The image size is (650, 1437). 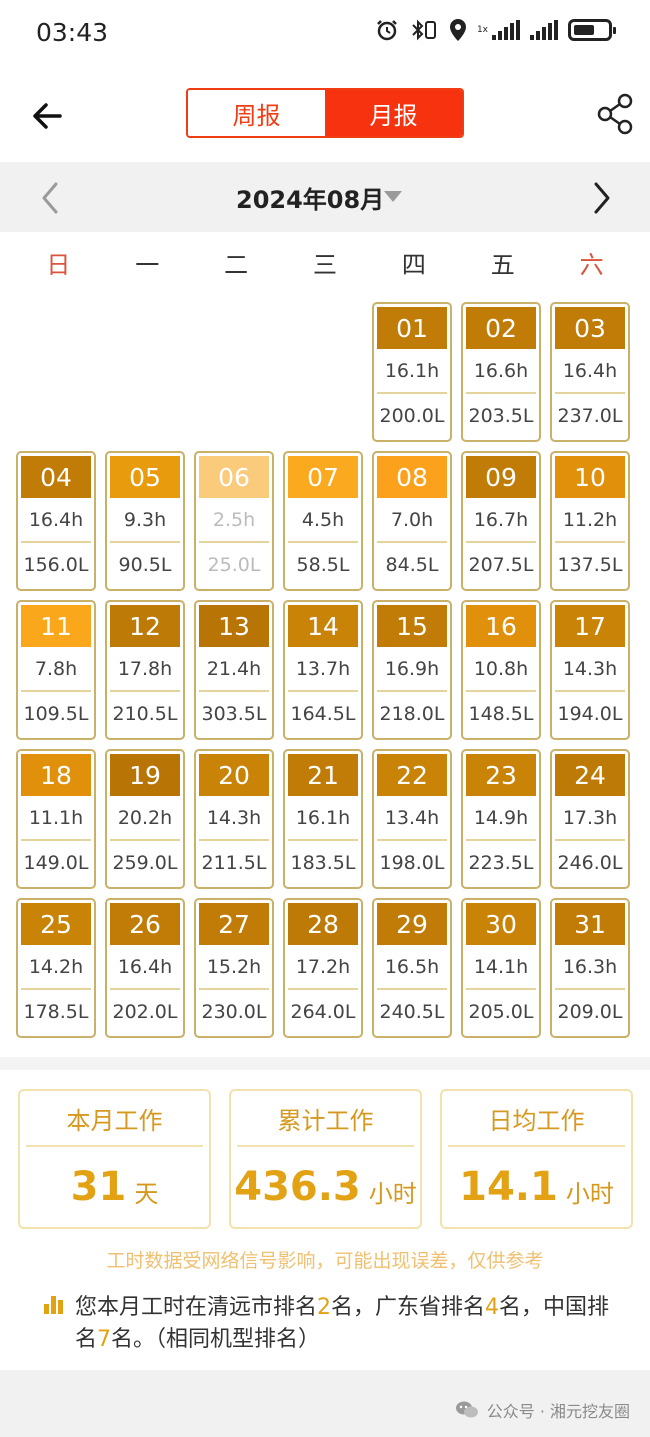 I want to click on day-cell: 12 17.8h 210.5L, so click(x=145, y=670).